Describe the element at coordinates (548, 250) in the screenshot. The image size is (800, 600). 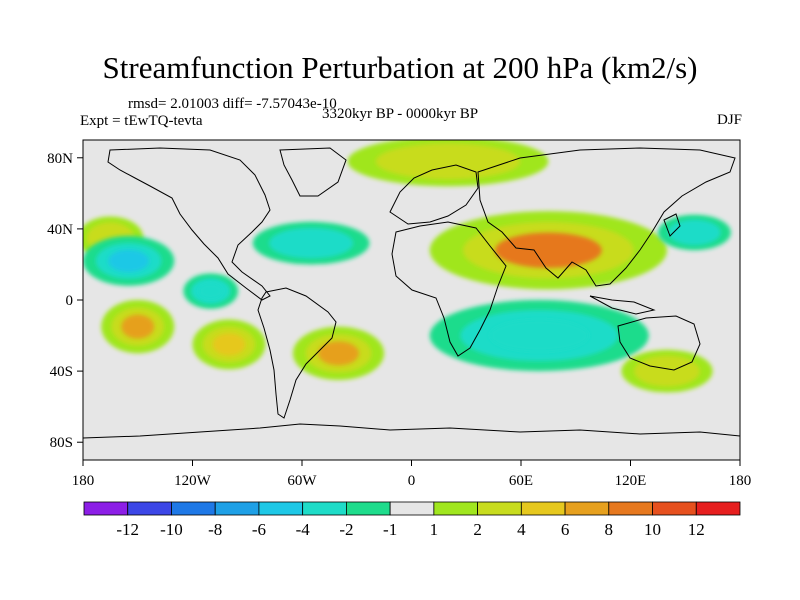
I see `feature-asia-positive-core` at that location.